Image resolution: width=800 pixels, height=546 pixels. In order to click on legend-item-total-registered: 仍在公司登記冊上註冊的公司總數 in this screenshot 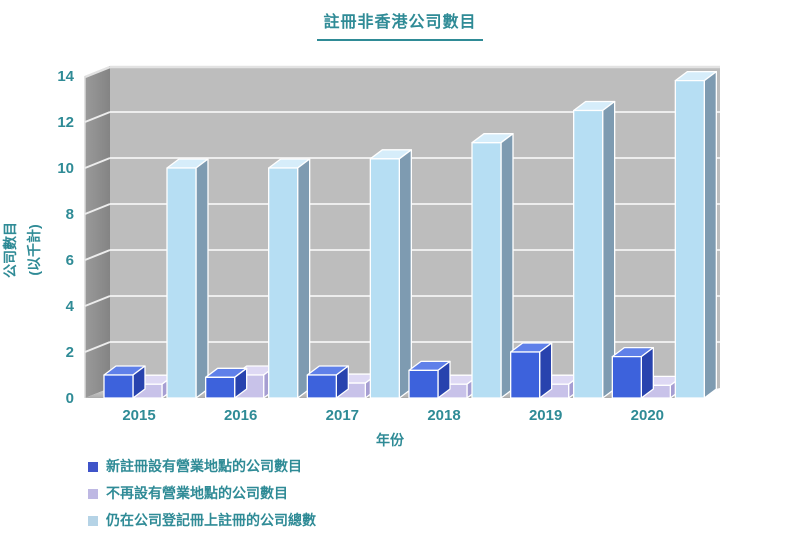, I will do `click(202, 520)`.